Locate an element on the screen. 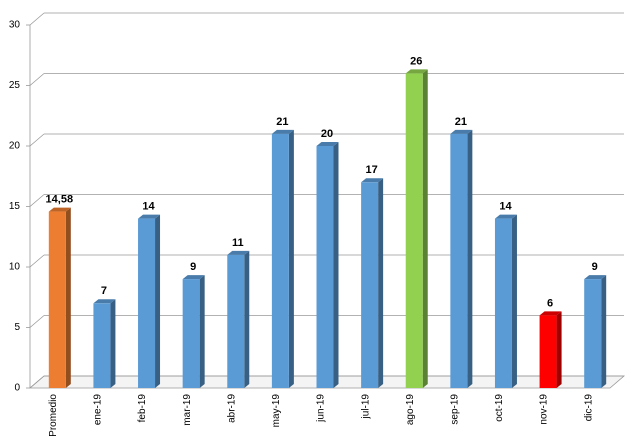 Image resolution: width=640 pixels, height=446 pixels. x-tick-label: mar-19 is located at coordinates (187, 410).